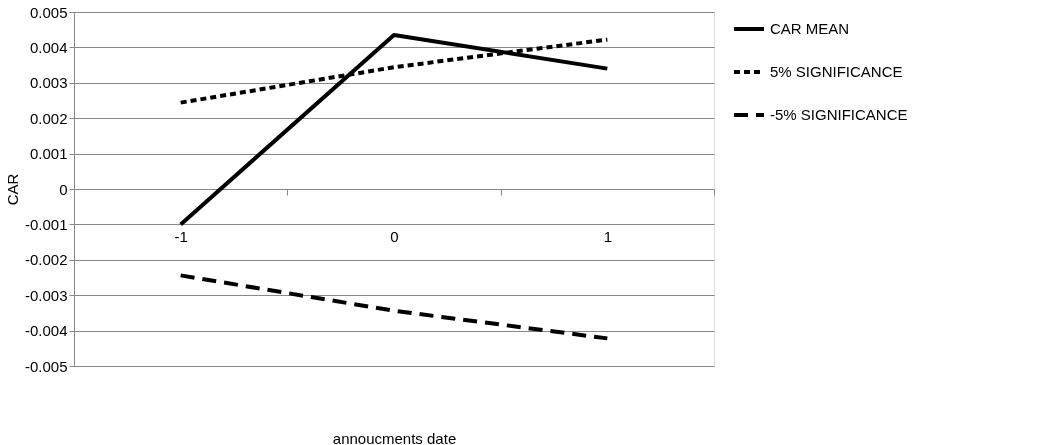  Describe the element at coordinates (46, 260) in the screenshot. I see `y-tick-label: -0.002` at that location.